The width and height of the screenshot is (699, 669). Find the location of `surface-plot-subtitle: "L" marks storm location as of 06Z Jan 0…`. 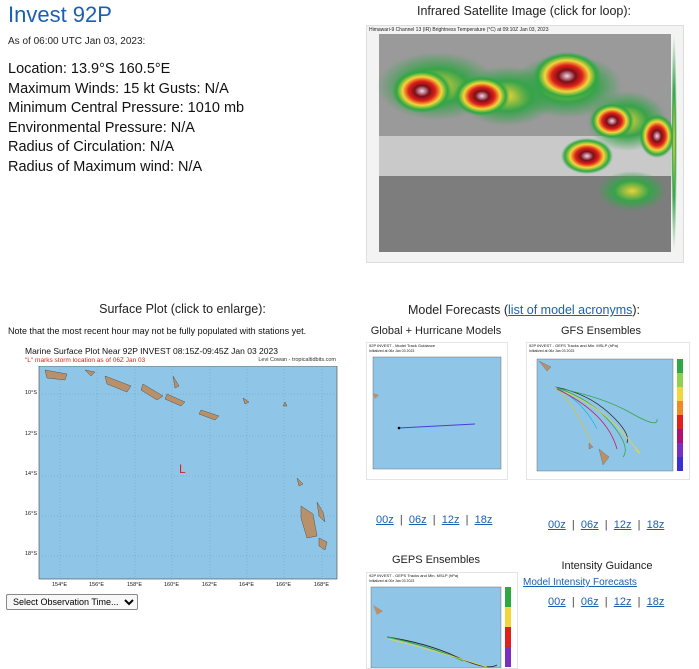

surface-plot-subtitle: "L" marks storm location as of 06Z Jan 0… is located at coordinates (85, 360).